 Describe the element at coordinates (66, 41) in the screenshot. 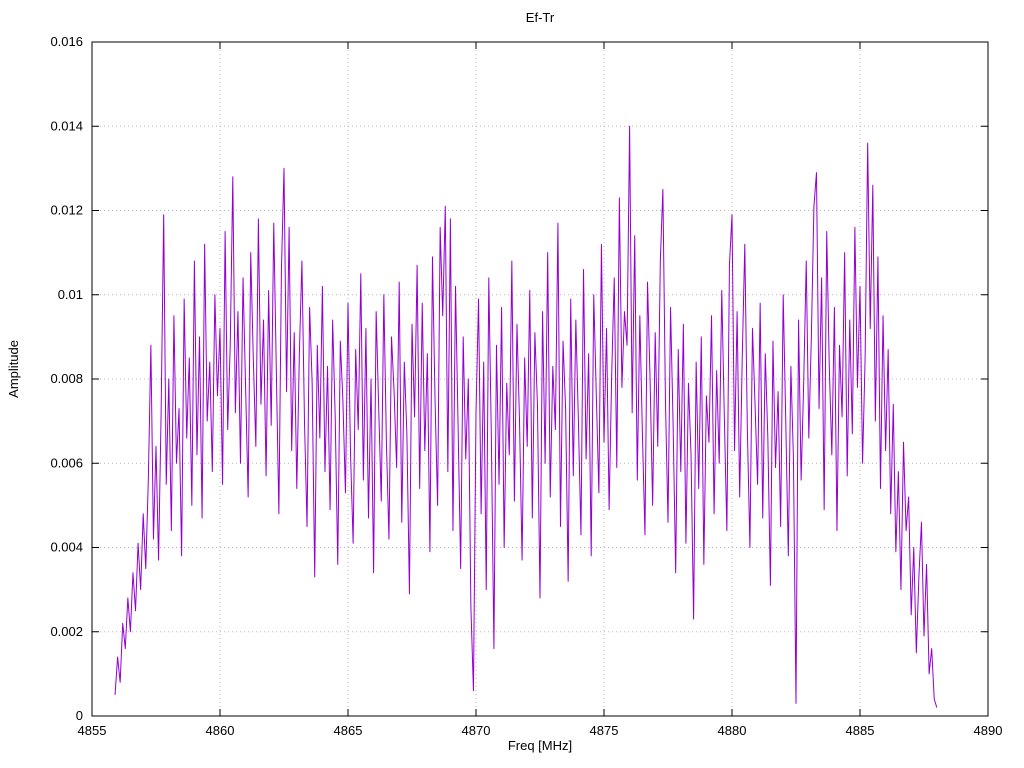

I see `svg-text: 0.016` at that location.